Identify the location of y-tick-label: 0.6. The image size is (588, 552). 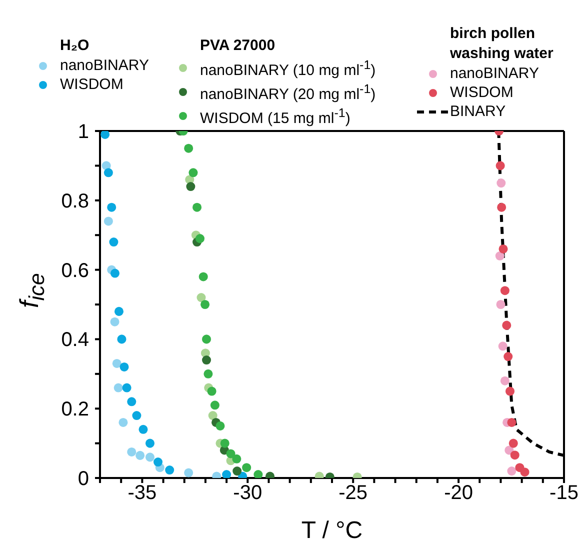
(75, 271).